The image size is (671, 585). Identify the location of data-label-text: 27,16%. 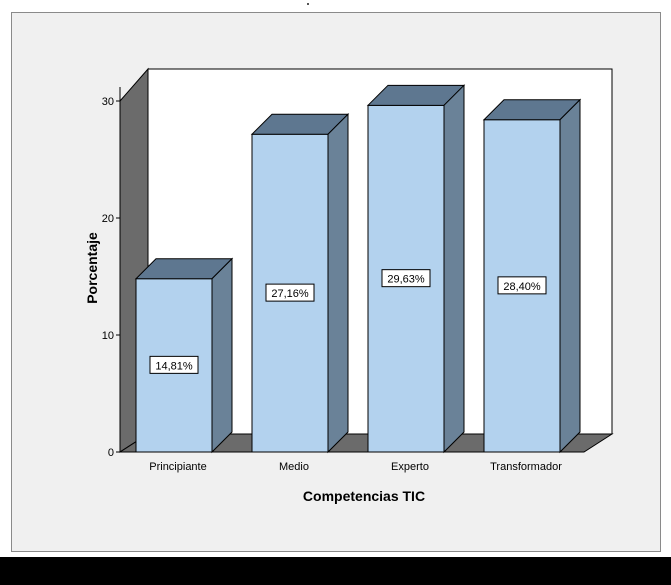
(290, 294).